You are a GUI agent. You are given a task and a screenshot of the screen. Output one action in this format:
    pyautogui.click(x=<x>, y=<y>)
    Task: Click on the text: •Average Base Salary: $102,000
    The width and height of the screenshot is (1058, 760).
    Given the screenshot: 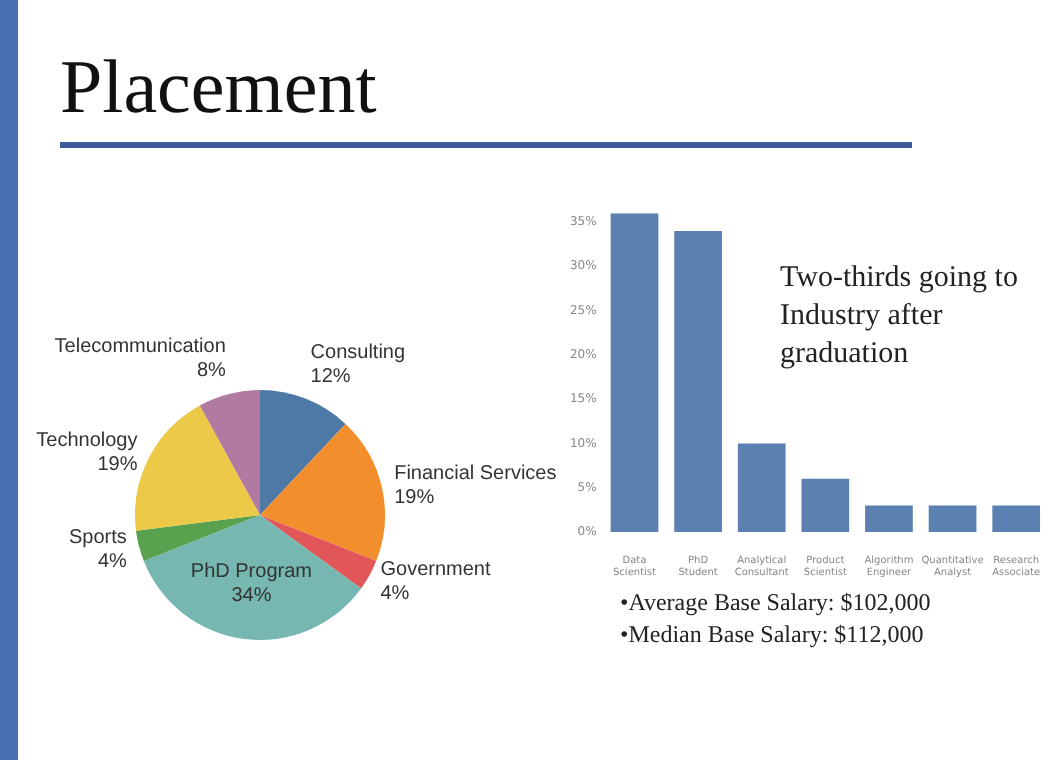 What is the action you would take?
    pyautogui.click(x=775, y=603)
    